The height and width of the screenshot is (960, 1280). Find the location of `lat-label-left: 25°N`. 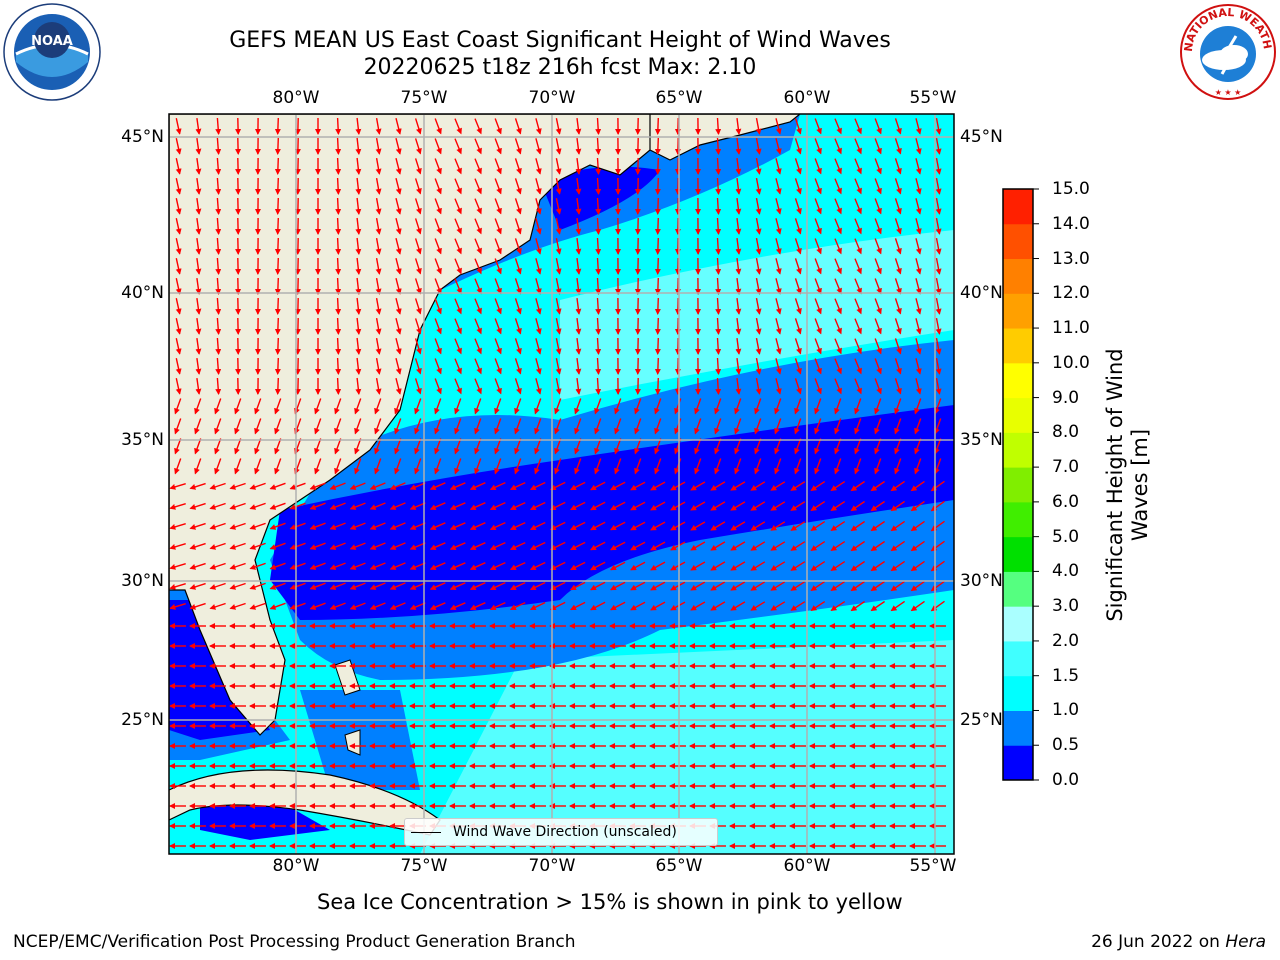

lat-label-left: 25°N is located at coordinates (142, 720).